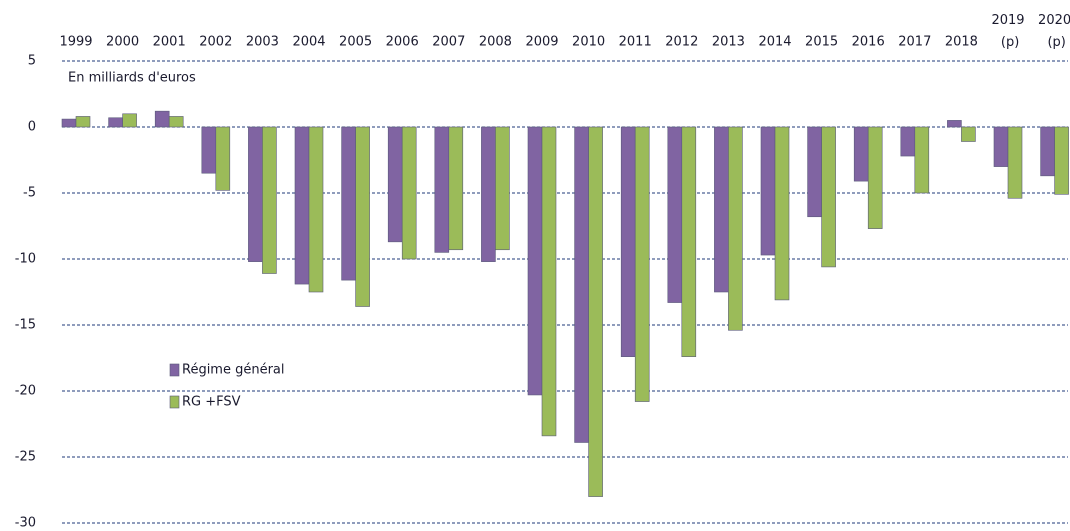  What do you see at coordinates (728, 42) in the screenshot?
I see `x-tick-label: 2013` at bounding box center [728, 42].